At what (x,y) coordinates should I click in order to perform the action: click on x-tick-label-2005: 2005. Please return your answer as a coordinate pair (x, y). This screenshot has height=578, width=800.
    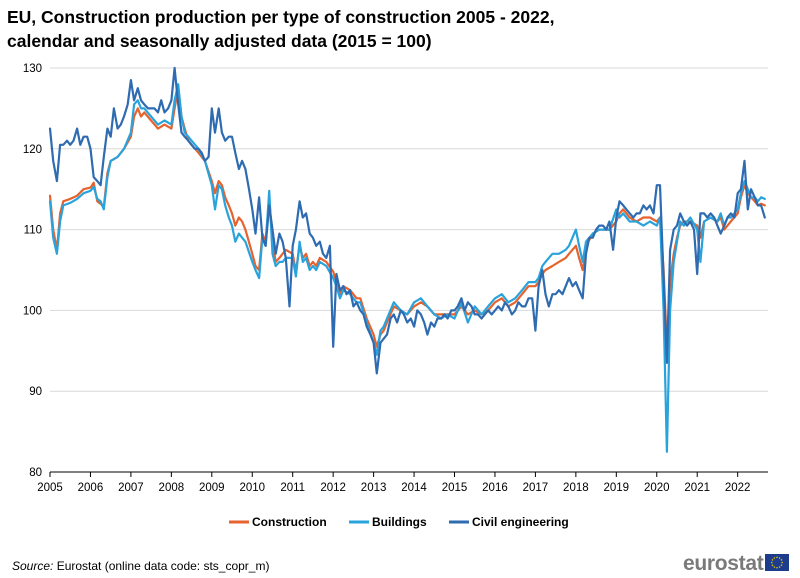
    Looking at the image, I should click on (50, 488).